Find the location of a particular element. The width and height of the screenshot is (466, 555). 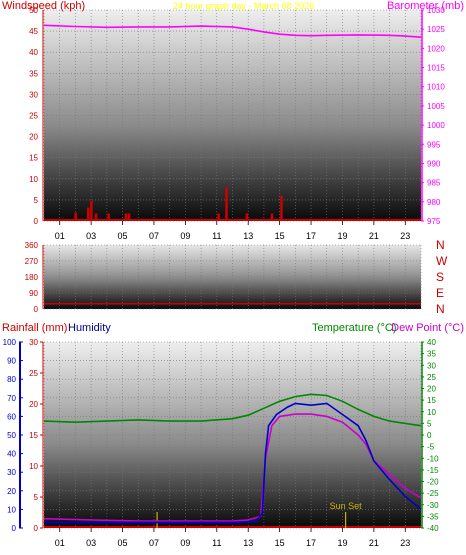

humidity-tick-label: 70 is located at coordinates (11, 398).